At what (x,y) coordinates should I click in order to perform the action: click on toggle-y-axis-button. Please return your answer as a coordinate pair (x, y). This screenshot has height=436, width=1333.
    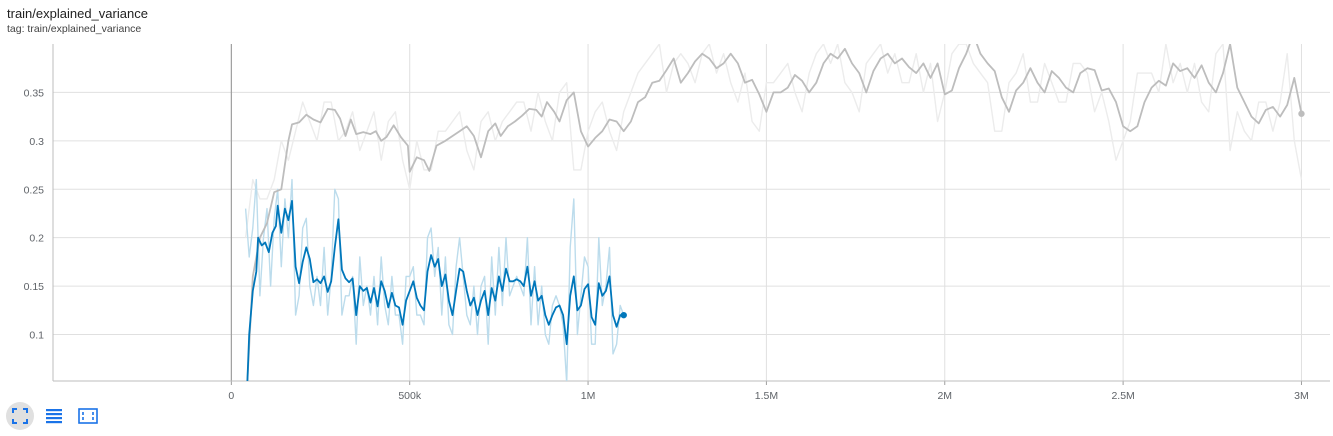
    Looking at the image, I should click on (88, 416).